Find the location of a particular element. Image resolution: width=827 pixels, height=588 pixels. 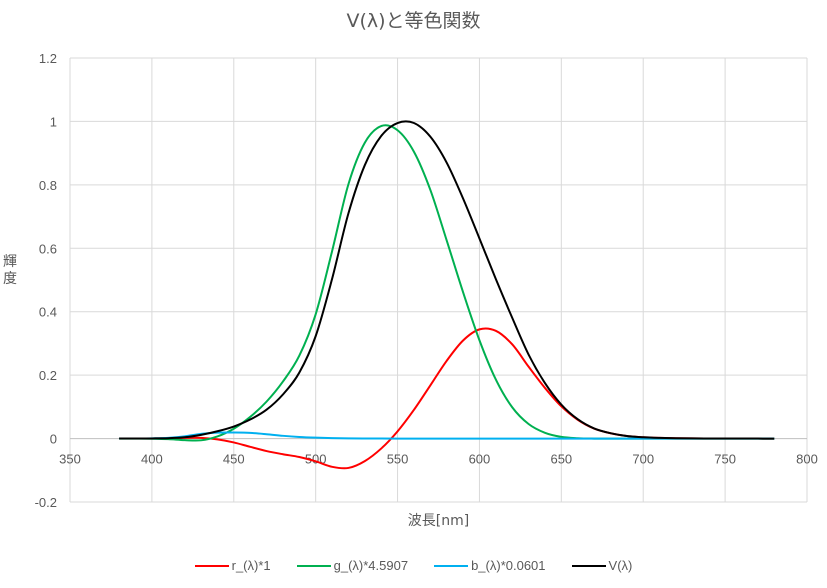

y-tick-label: 1 is located at coordinates (53, 121).